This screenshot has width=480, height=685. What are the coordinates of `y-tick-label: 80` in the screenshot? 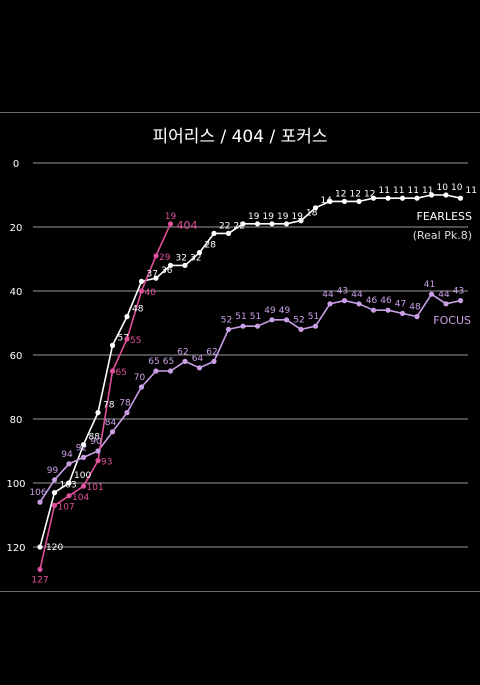 It's located at (16, 420).